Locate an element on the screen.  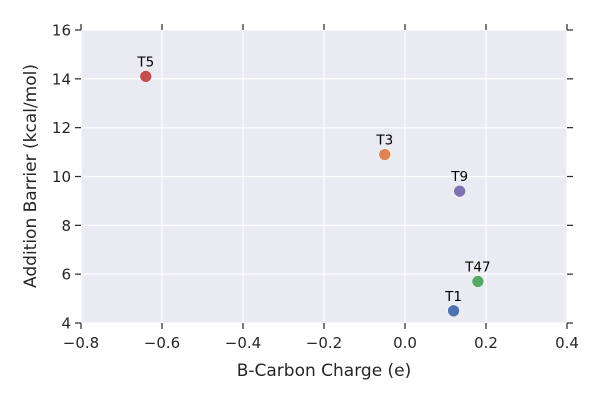
y-tick-label: 10 is located at coordinates (61, 177).